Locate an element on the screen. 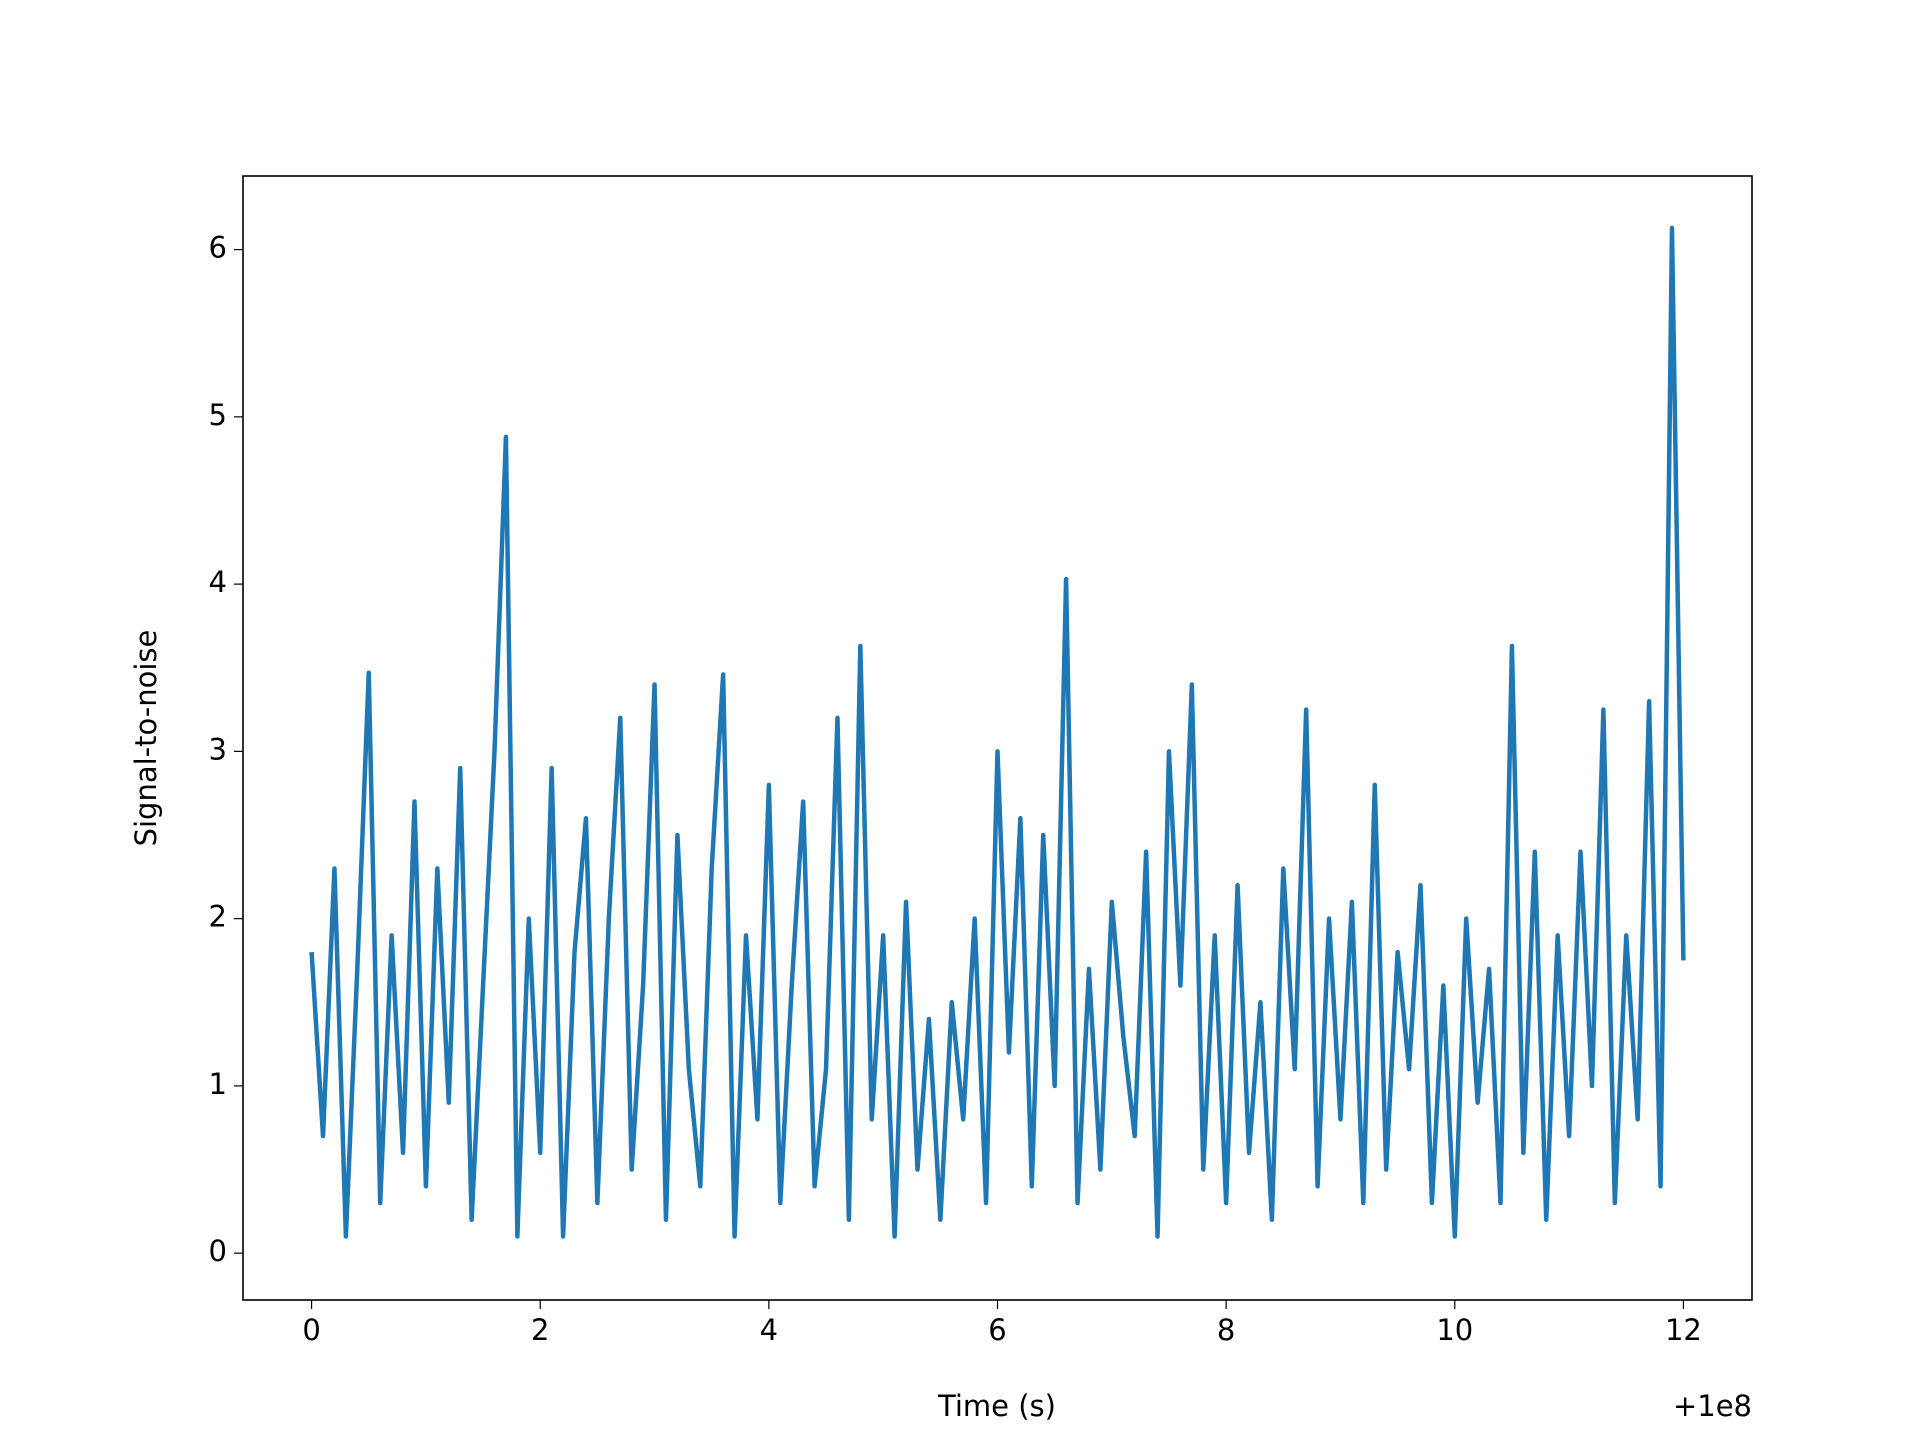  y-tick-label: 2 is located at coordinates (218, 917).